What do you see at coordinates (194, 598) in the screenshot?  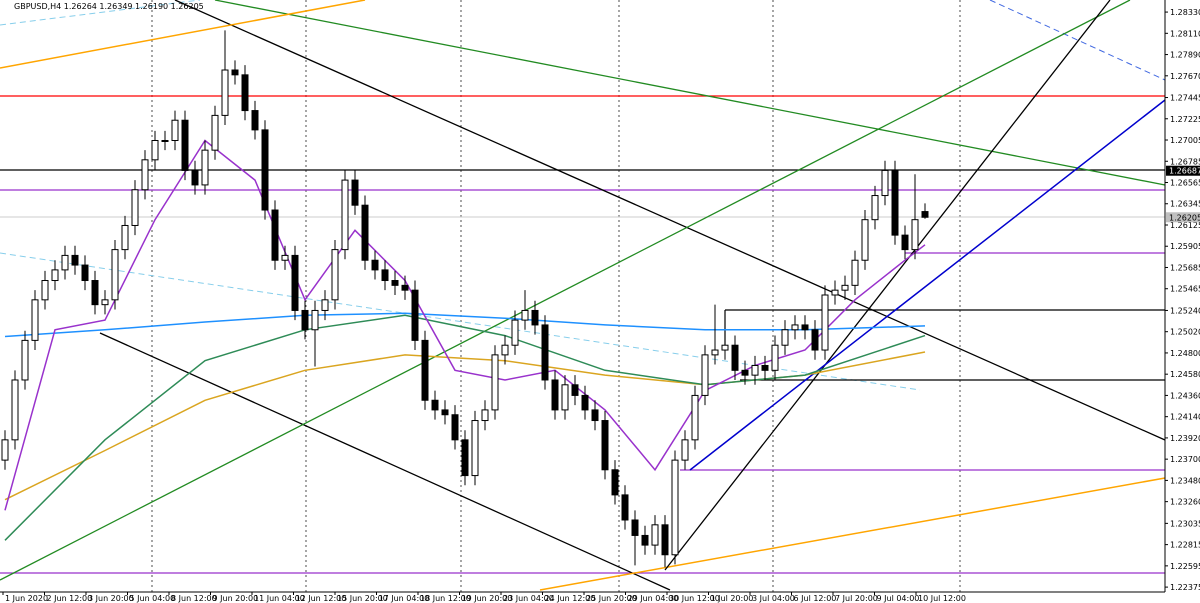 I see `x-tick-label: 8 Jun 12:00` at bounding box center [194, 598].